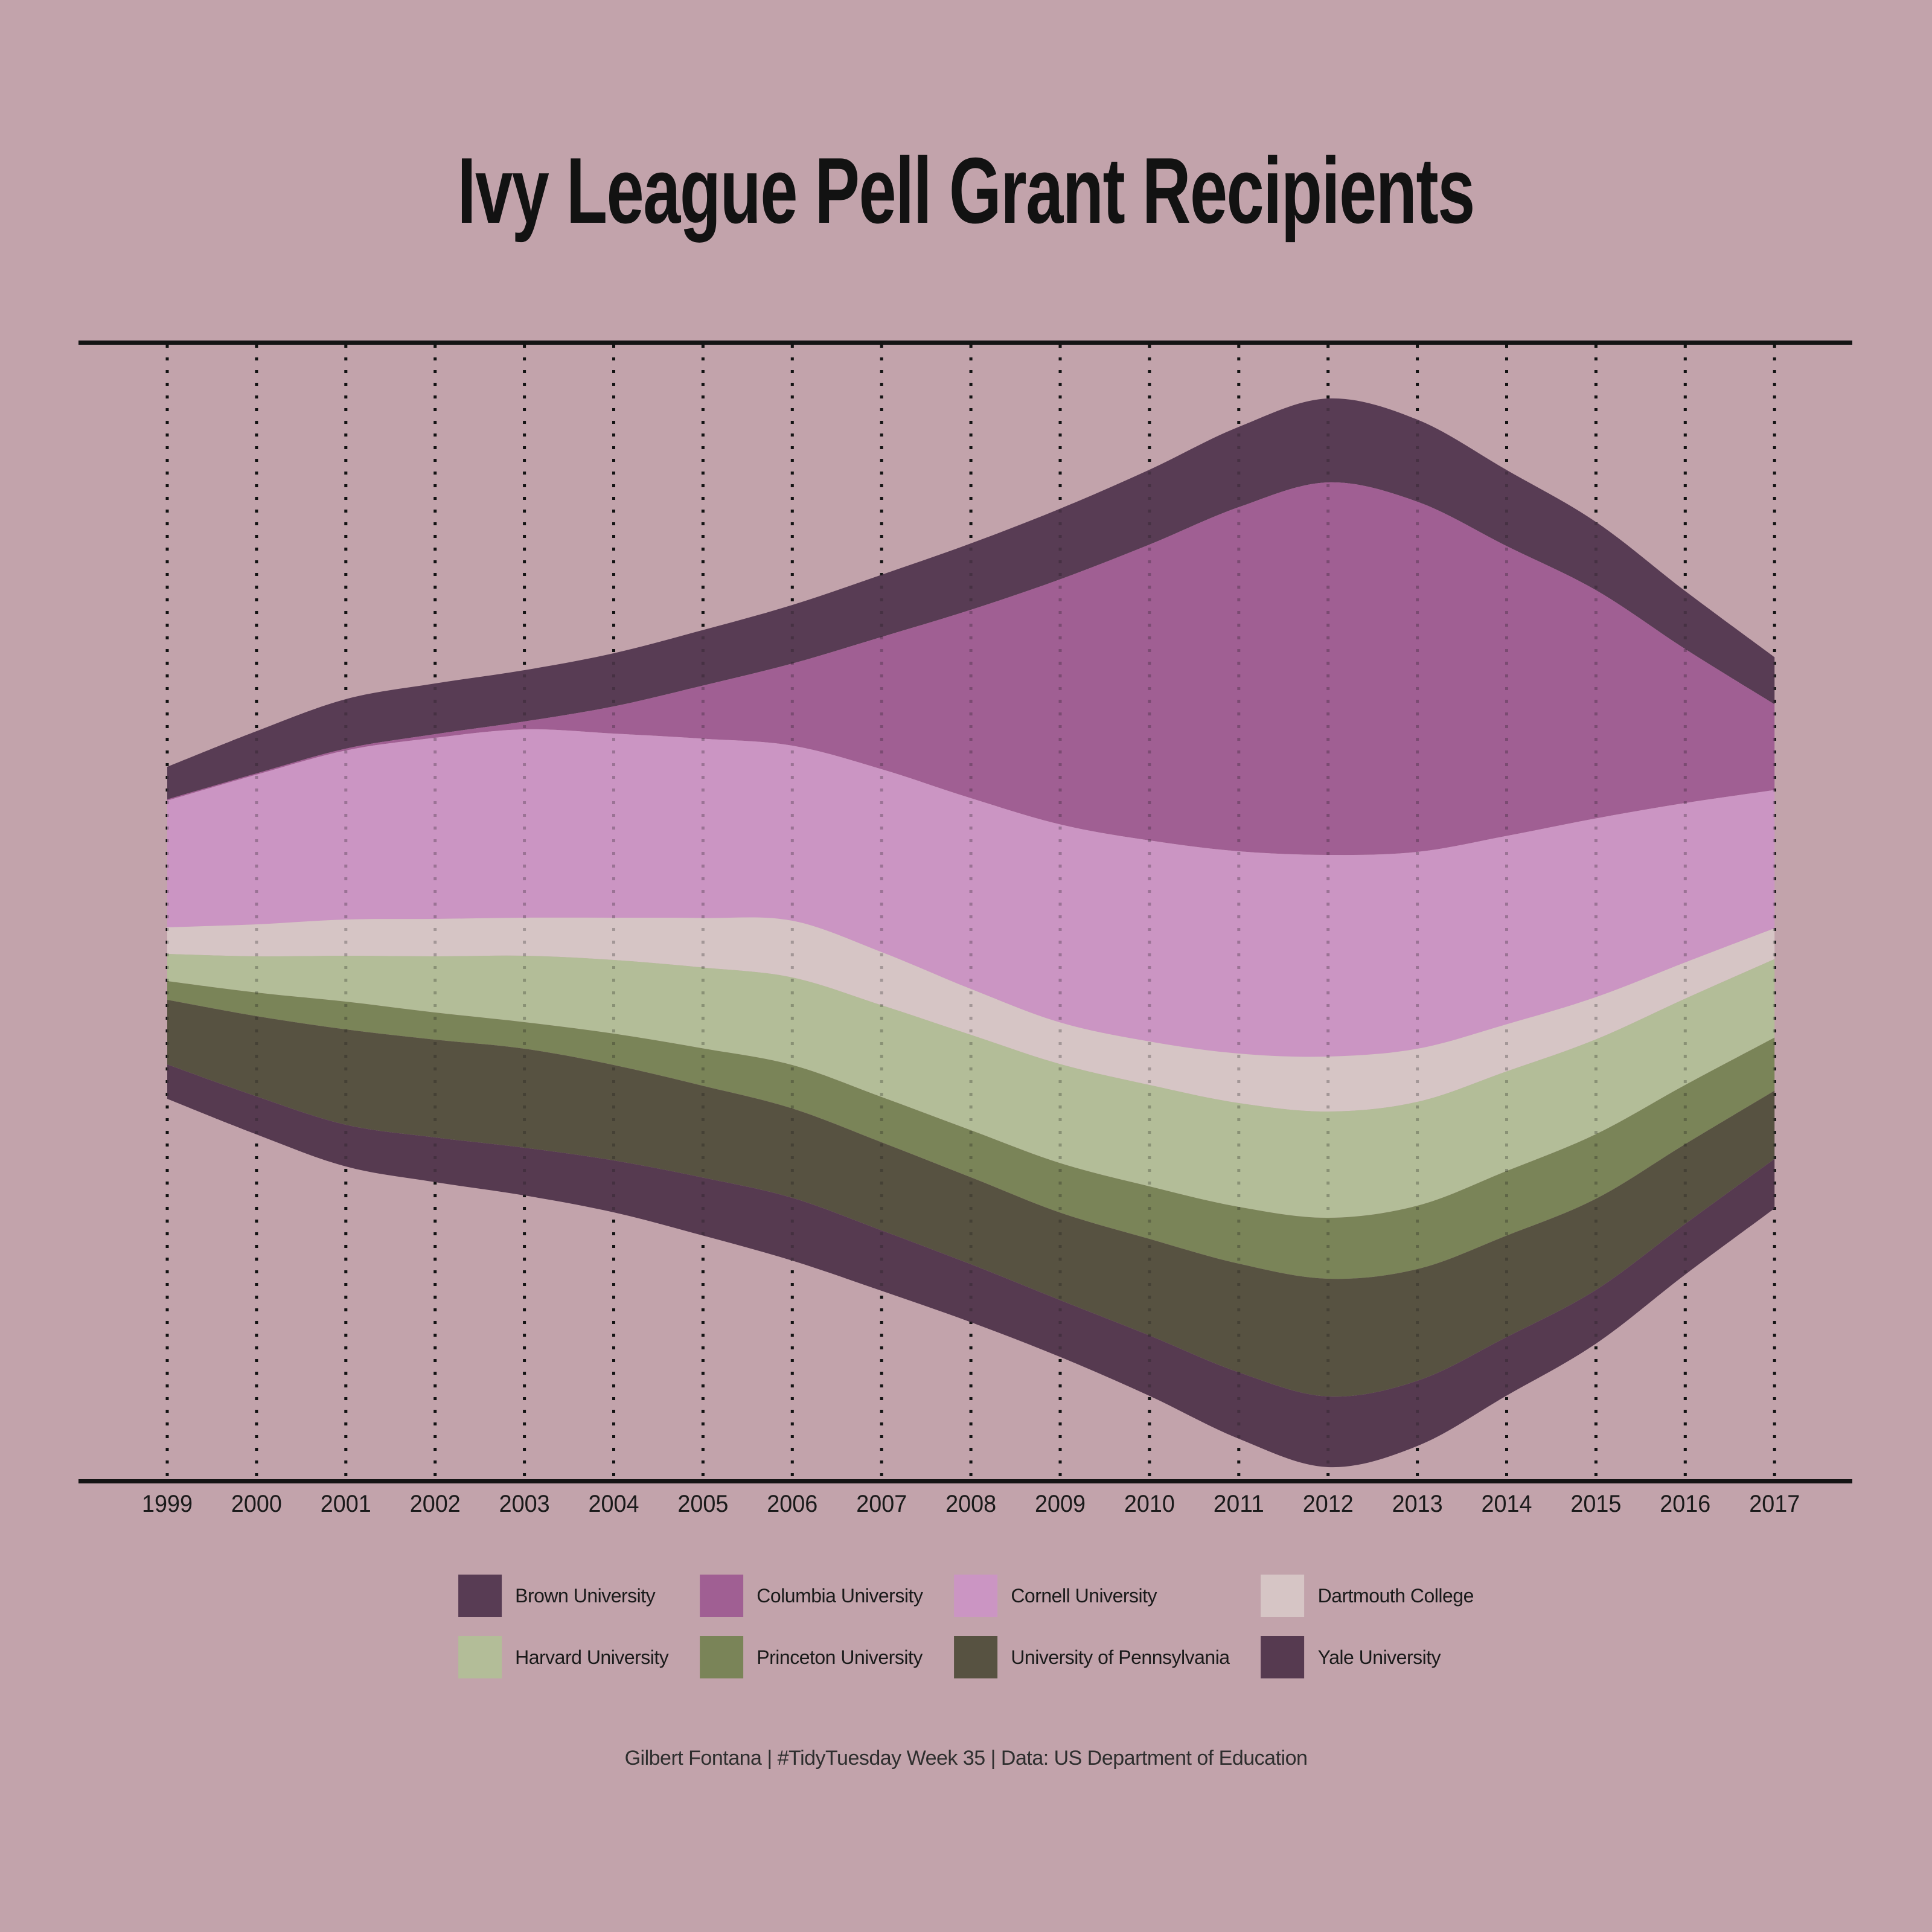 This screenshot has height=1932, width=1932. Describe the element at coordinates (971, 1504) in the screenshot. I see `x-tick-label: 2008` at that location.